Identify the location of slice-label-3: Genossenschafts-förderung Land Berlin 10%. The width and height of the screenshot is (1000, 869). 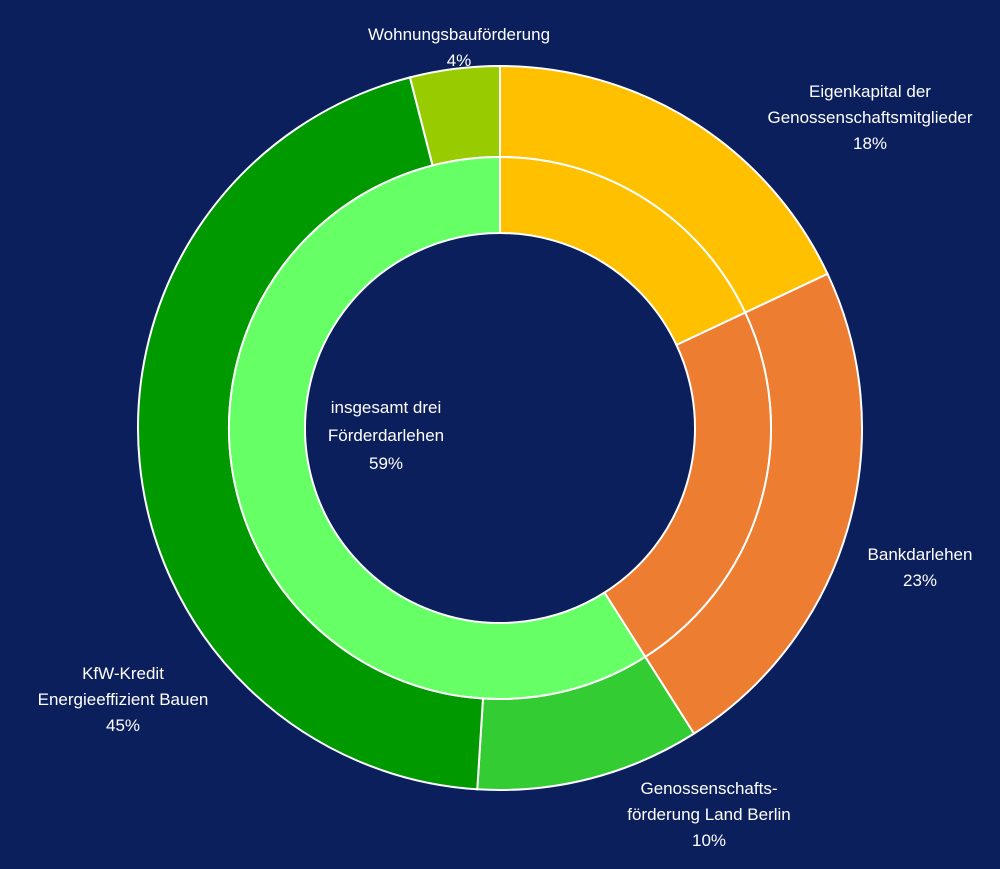
(709, 814).